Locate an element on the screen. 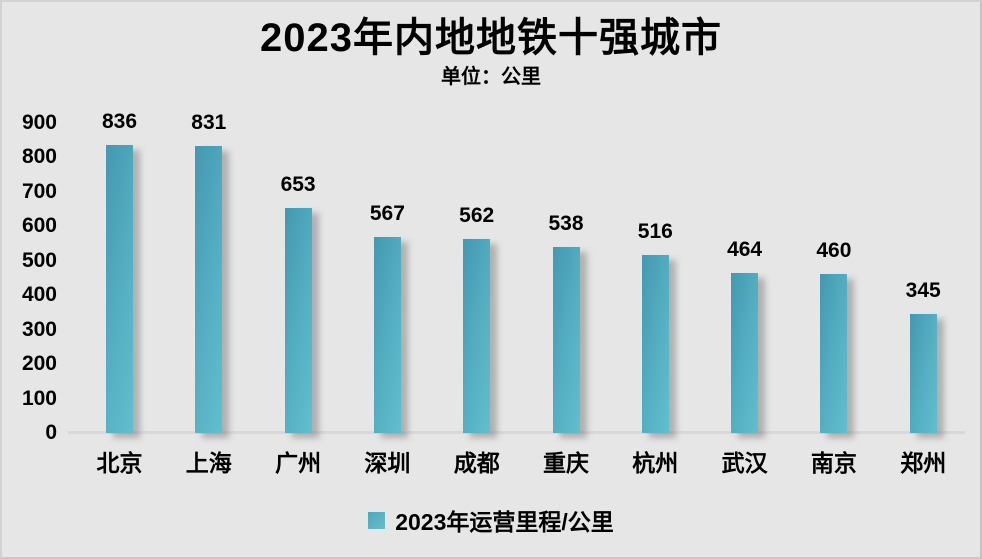 The height and width of the screenshot is (559, 982). y-axis-tick-label: 400 is located at coordinates (39, 294).